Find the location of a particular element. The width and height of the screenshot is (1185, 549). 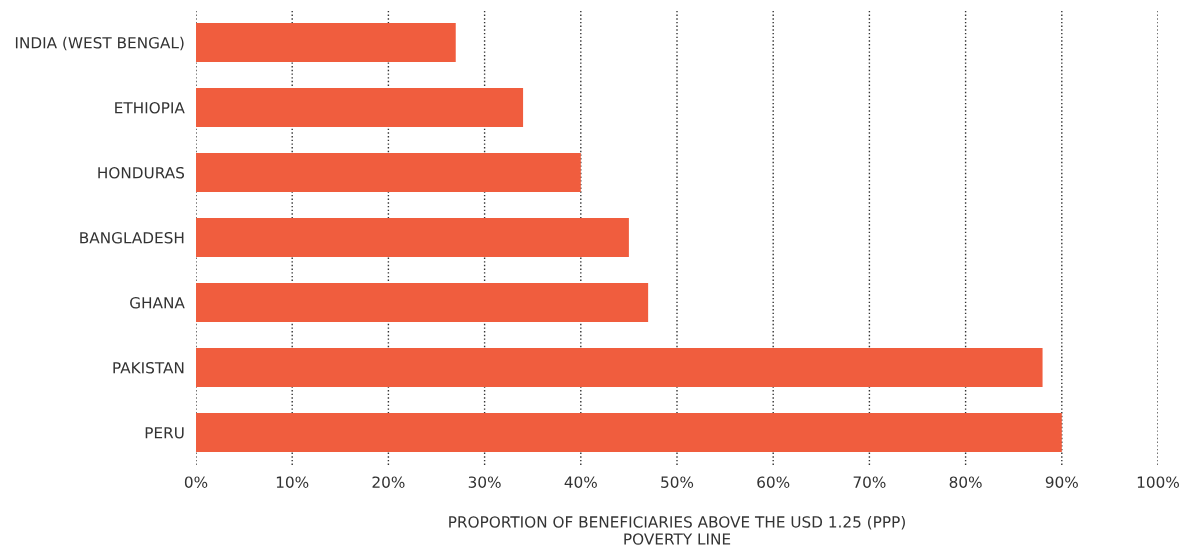

x-tick-label: 60% is located at coordinates (773, 482).